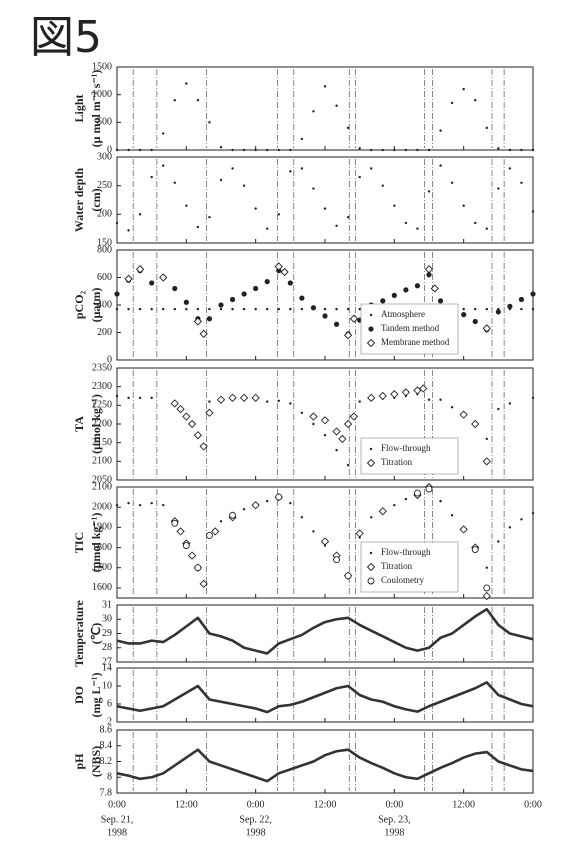 The width and height of the screenshot is (563, 853). I want to click on y-tick-label: 800, so click(104, 249).